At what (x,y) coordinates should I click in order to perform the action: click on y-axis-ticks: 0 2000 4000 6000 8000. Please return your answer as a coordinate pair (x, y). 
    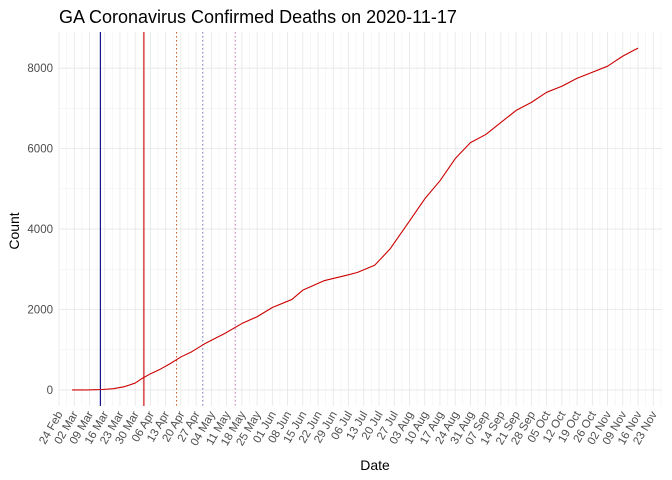
    Looking at the image, I should click on (40, 230).